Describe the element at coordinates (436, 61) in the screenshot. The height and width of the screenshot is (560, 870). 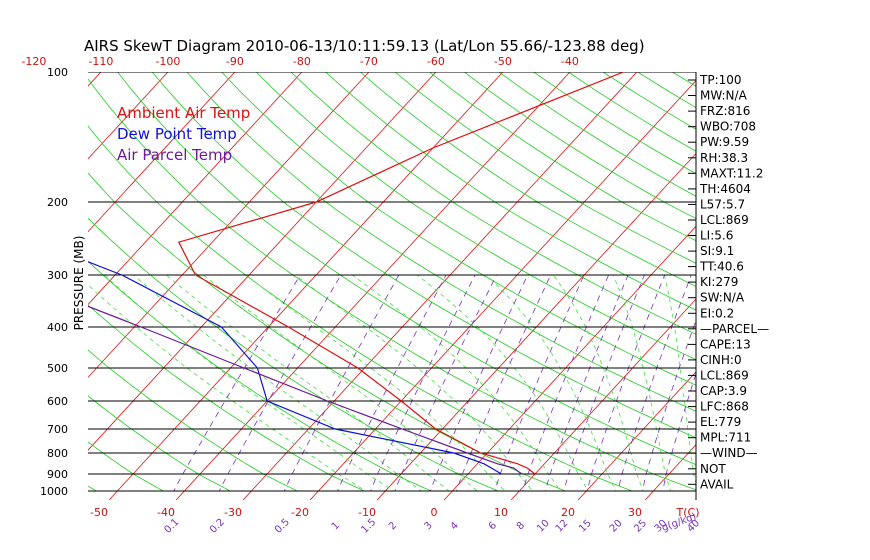
I see `top-temp-tick-label: -60` at that location.